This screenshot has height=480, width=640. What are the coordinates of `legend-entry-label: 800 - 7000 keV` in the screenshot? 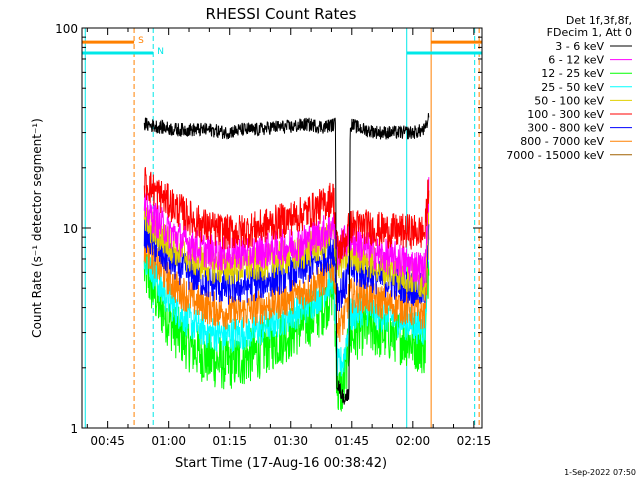 It's located at (562, 141).